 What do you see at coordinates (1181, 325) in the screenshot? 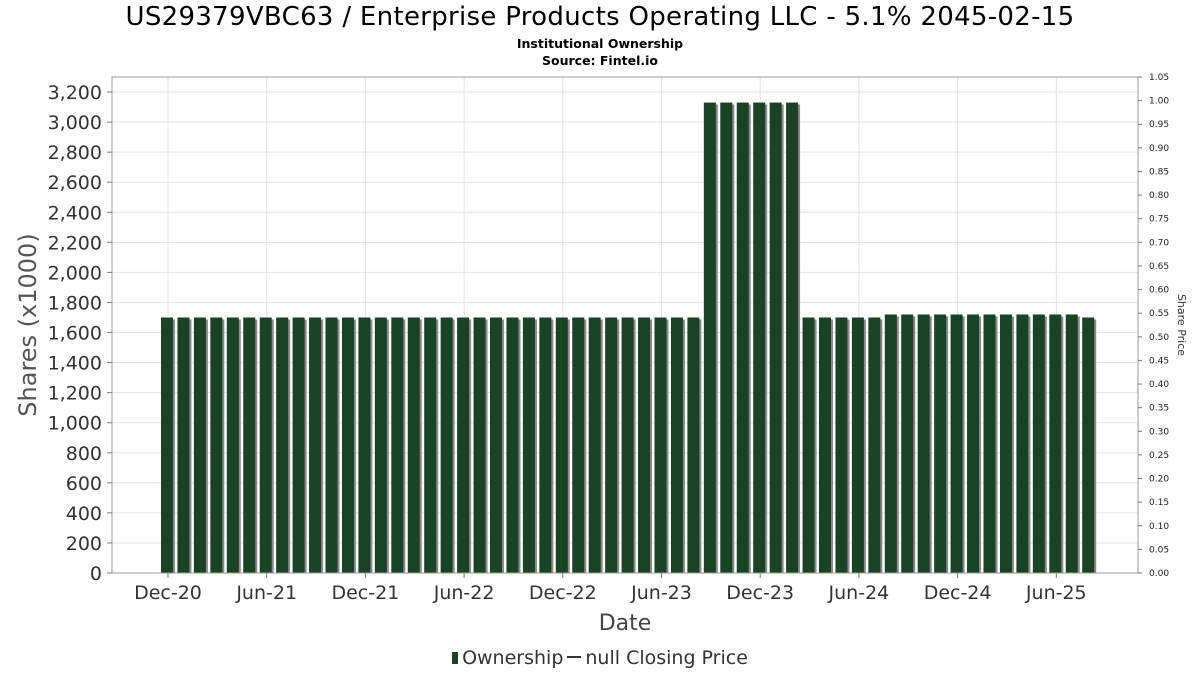
I see `y2-axis-label: Share Price` at bounding box center [1181, 325].